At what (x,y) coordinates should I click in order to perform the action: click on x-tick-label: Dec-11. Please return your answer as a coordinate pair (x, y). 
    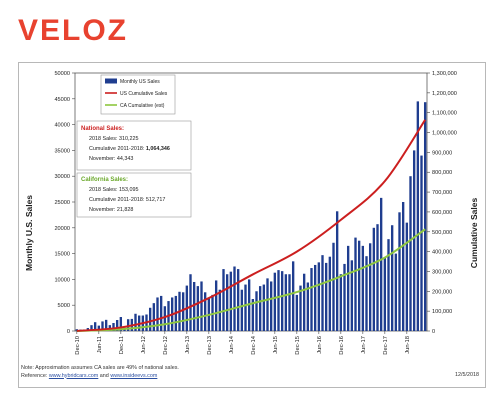
    Looking at the image, I should click on (122, 345).